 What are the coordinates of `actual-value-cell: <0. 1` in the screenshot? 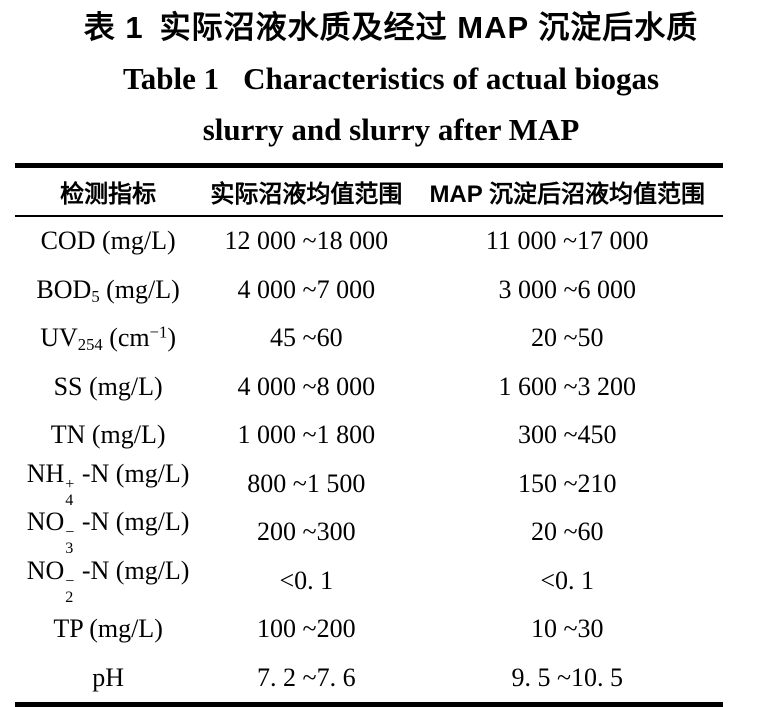 It's located at (306, 580).